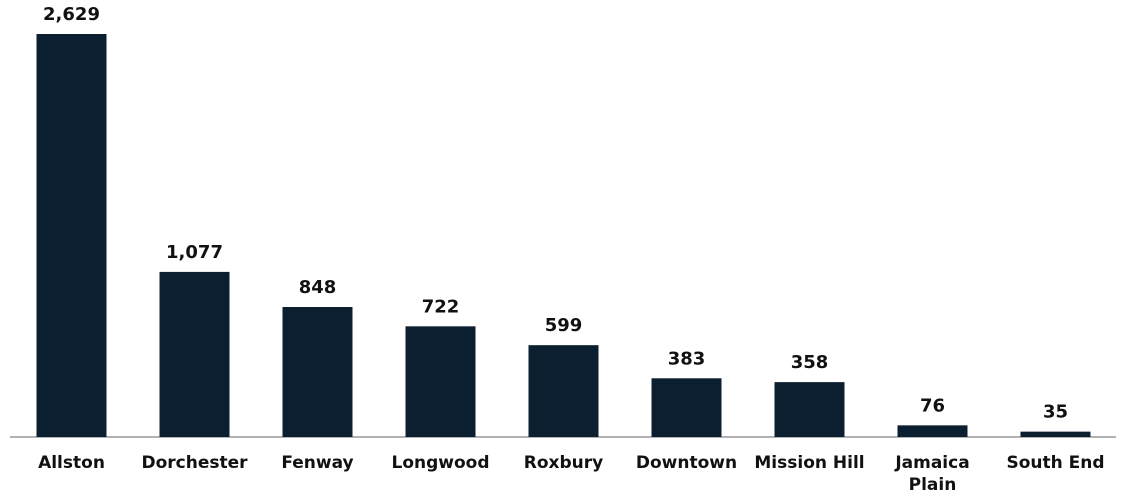 The height and width of the screenshot is (499, 1124). Describe the element at coordinates (809, 463) in the screenshot. I see `x-tick-label: Mission Hill` at that location.